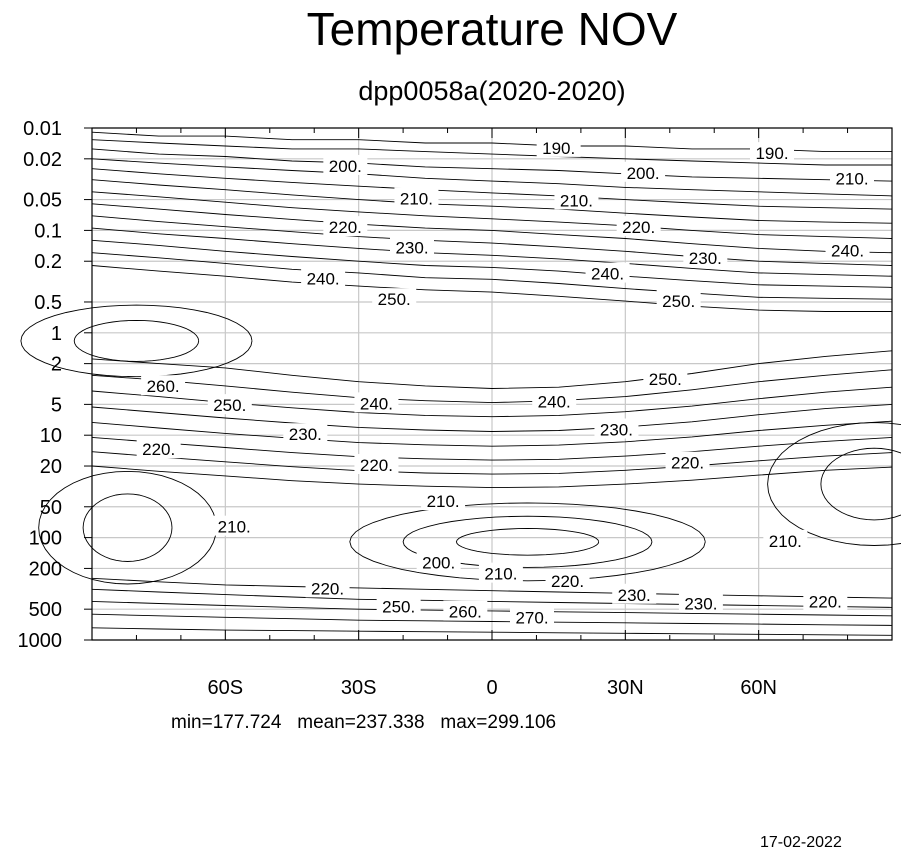 The image size is (901, 861). I want to click on chart-subtitle: dpp0058a(2020-2020), so click(492, 91).